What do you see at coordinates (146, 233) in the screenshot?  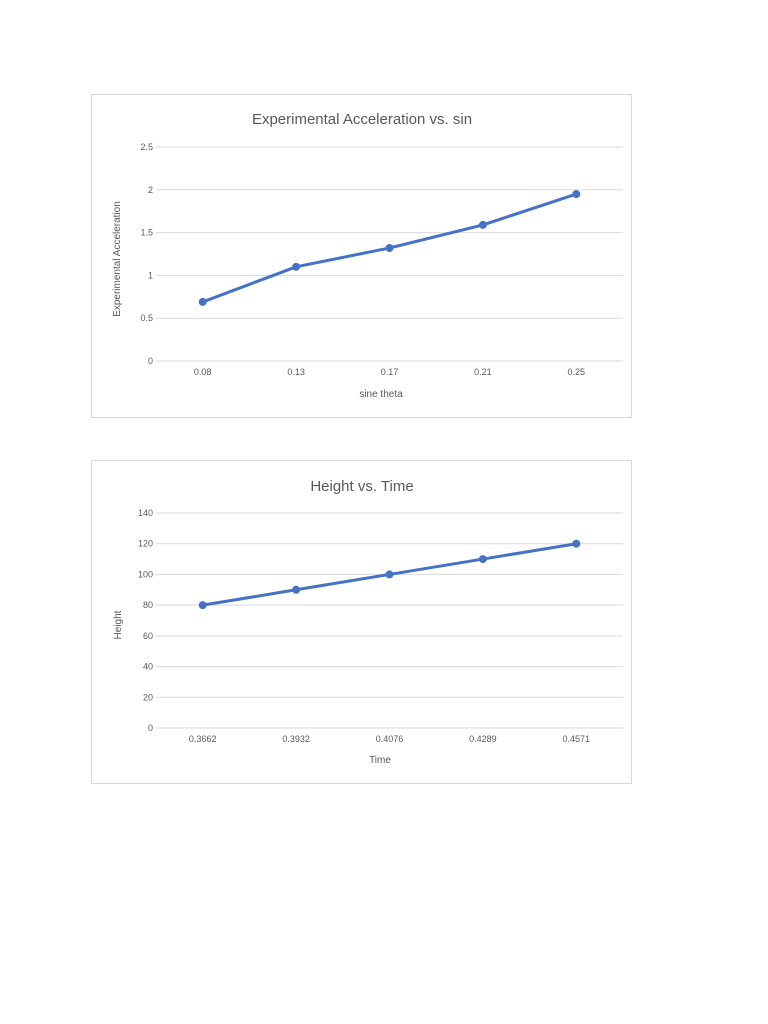 I see `y-tick-label: 1.5` at bounding box center [146, 233].